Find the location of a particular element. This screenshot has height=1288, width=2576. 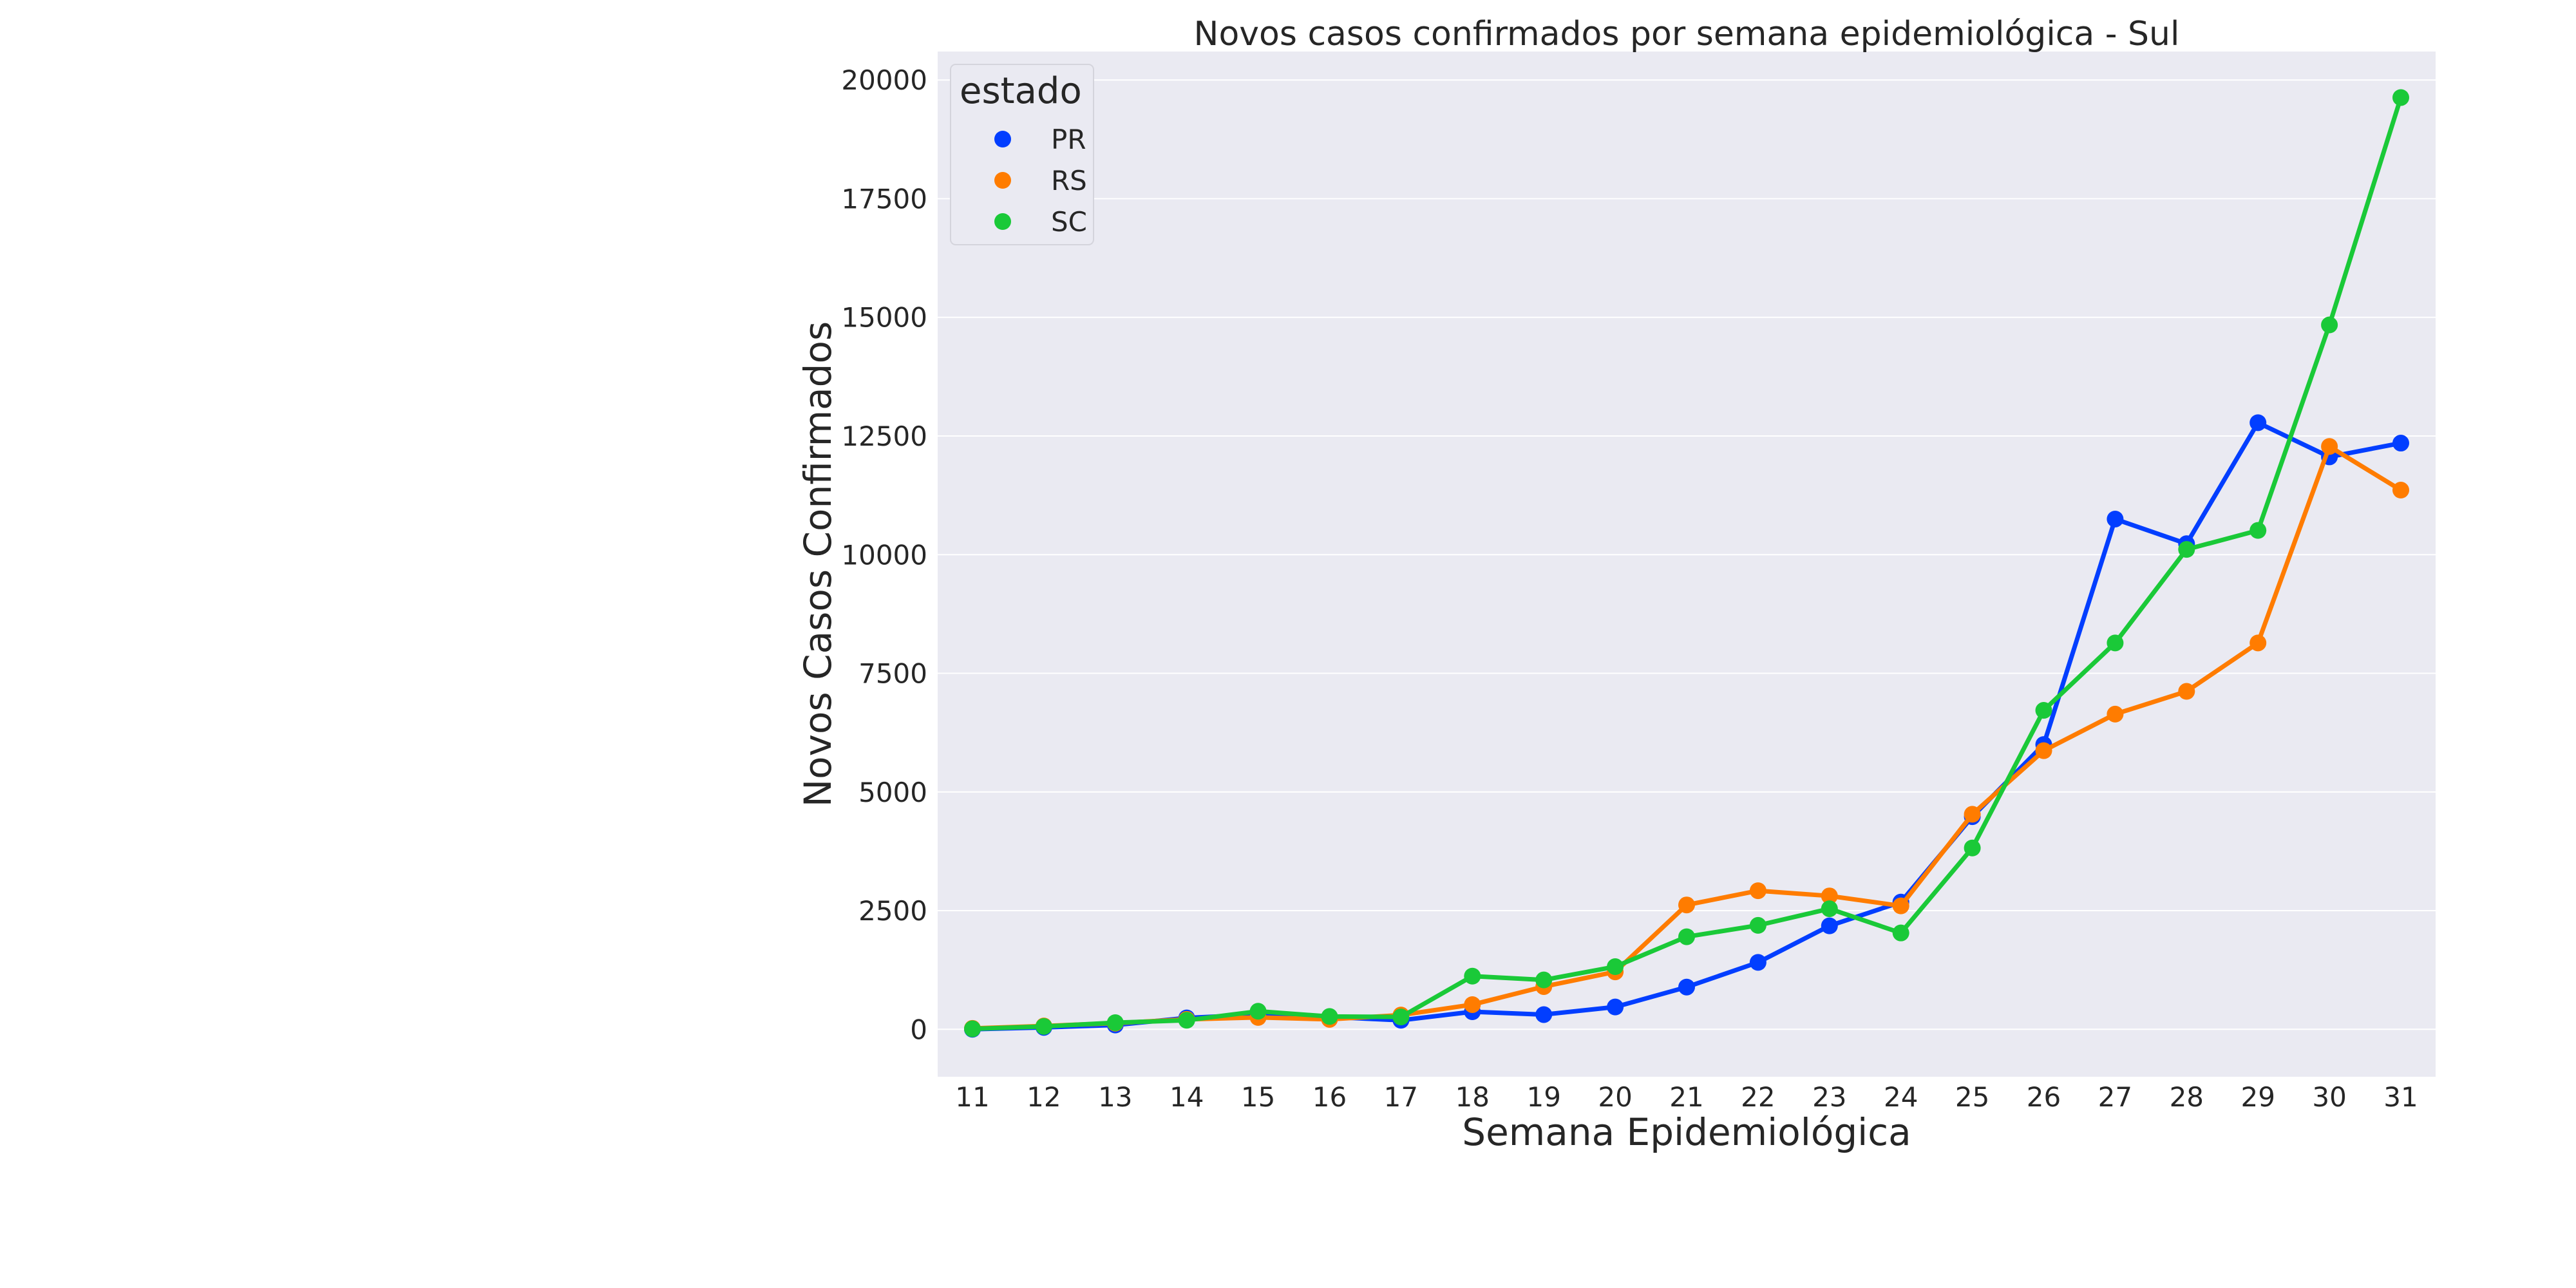

x-tick-label: 23 is located at coordinates (1829, 1097).